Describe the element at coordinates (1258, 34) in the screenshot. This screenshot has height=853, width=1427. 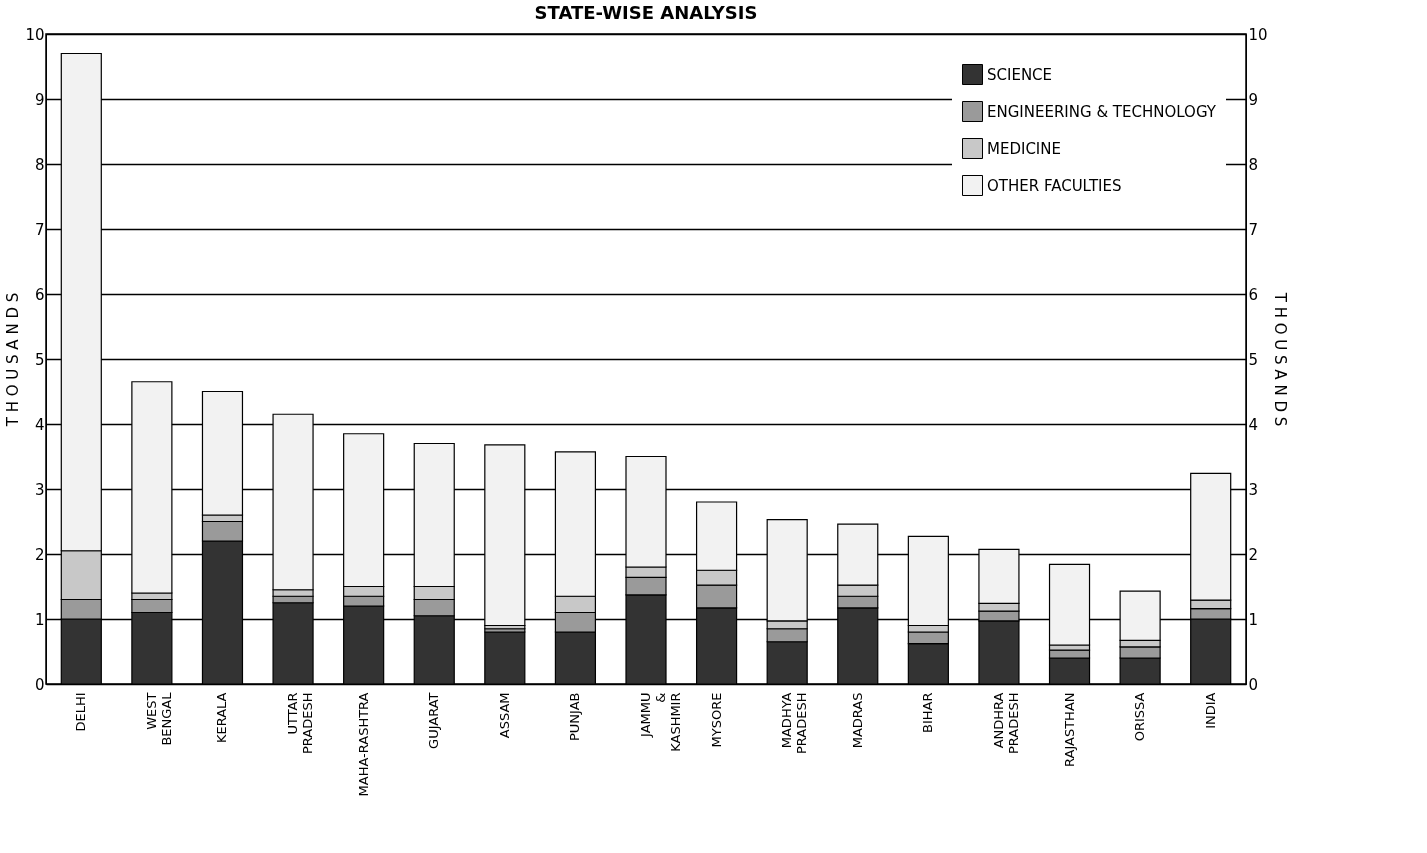
I see `y2-tick-label: 10` at that location.